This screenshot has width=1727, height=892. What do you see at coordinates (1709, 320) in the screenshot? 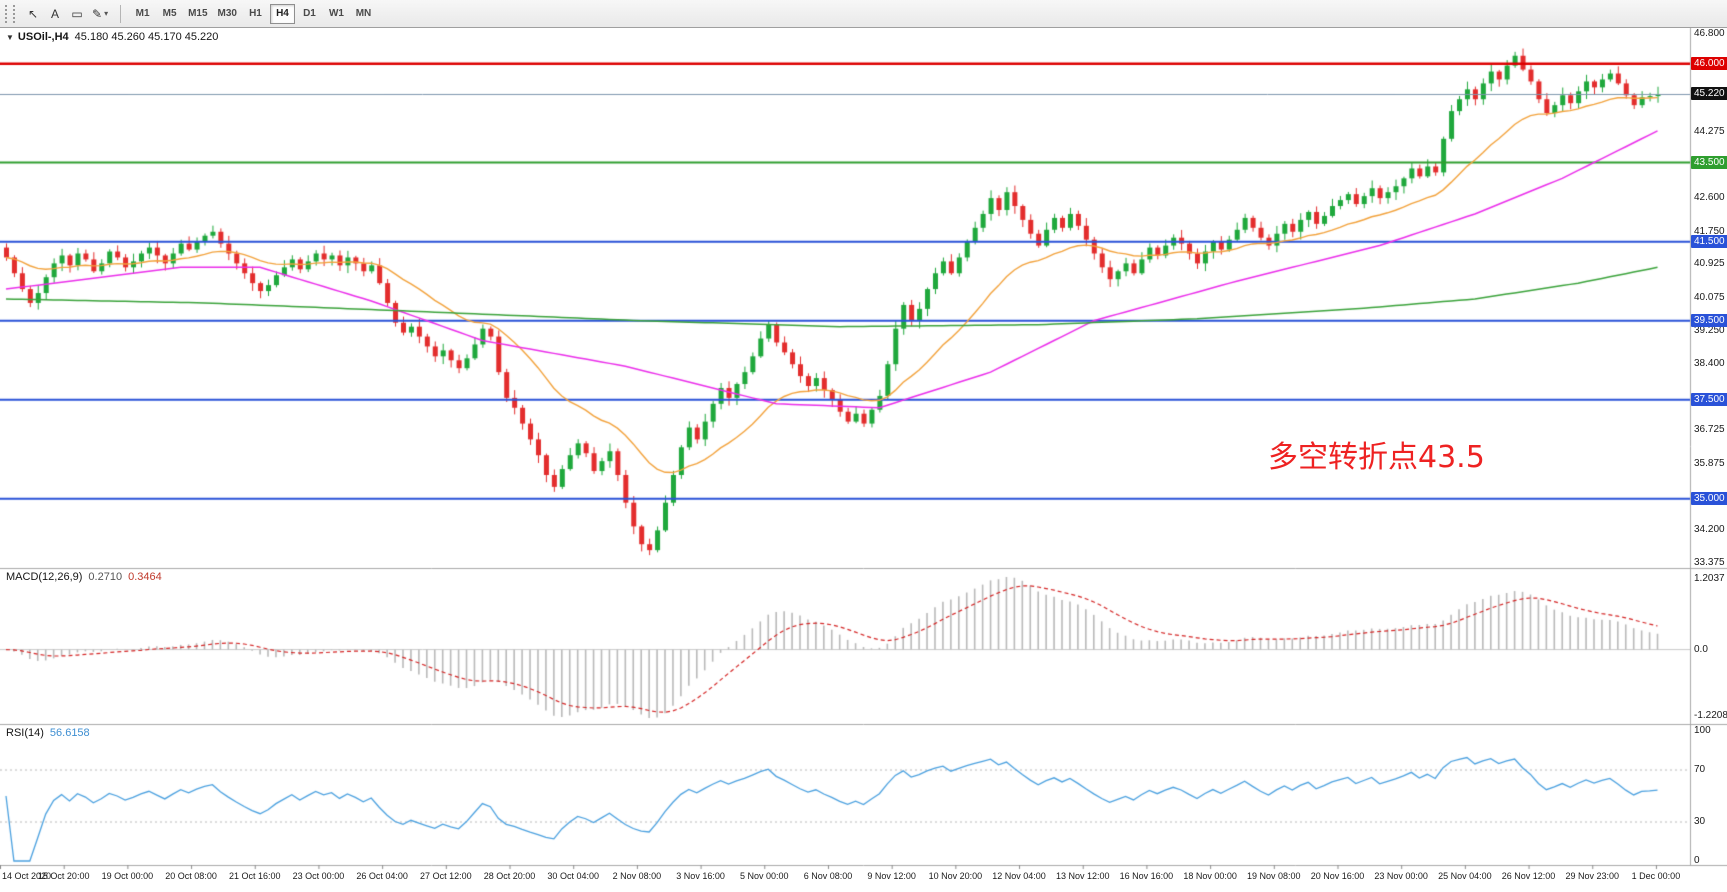
I see `hline-price-label: 39.500` at bounding box center [1709, 320].